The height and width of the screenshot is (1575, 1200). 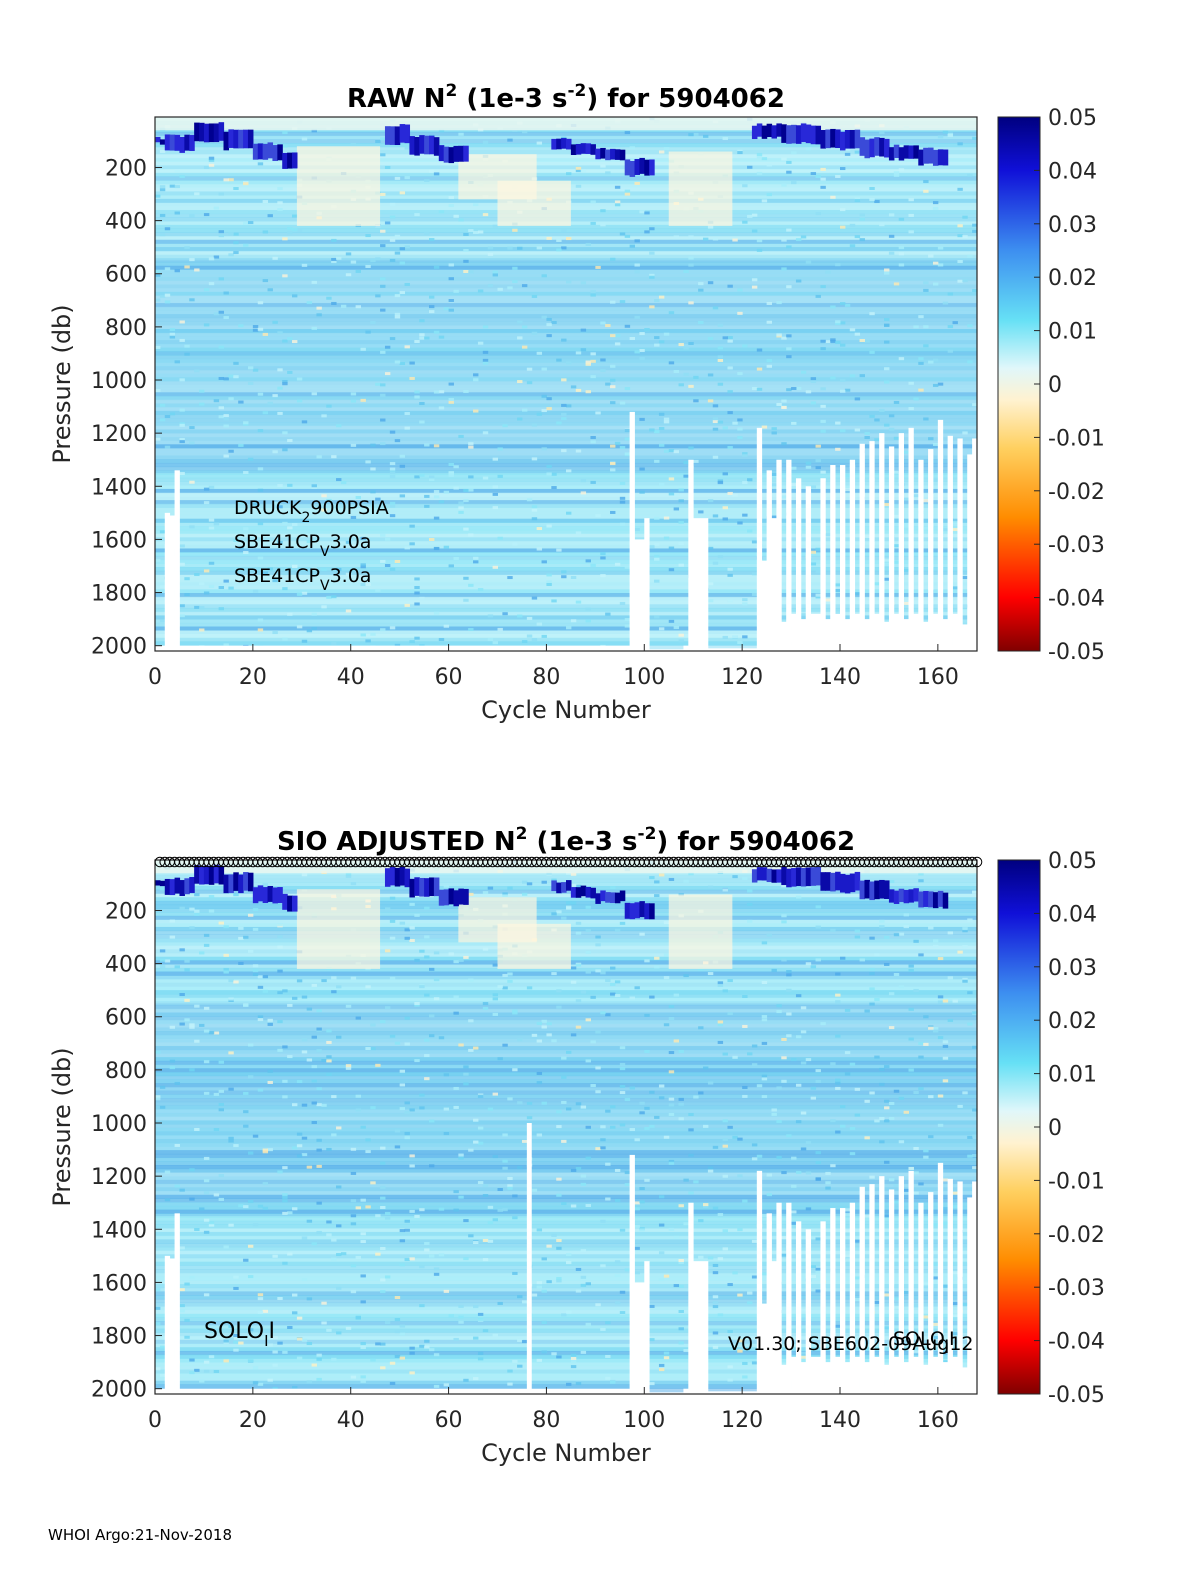 I want to click on y-tick-label: 1000, so click(x=119, y=381).